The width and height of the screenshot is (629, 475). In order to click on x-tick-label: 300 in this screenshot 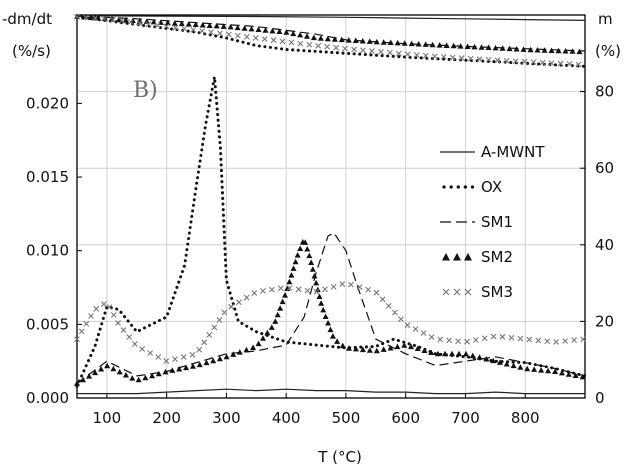, I will do `click(226, 418)`.